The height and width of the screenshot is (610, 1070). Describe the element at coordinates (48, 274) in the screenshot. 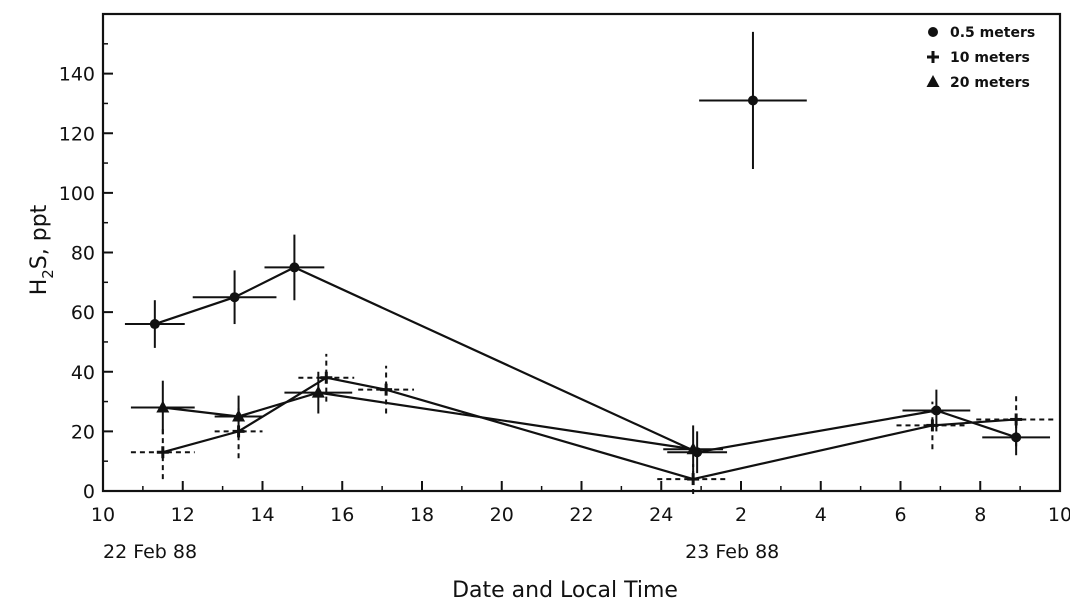

I see `y-axis-title-subscript: 2` at that location.